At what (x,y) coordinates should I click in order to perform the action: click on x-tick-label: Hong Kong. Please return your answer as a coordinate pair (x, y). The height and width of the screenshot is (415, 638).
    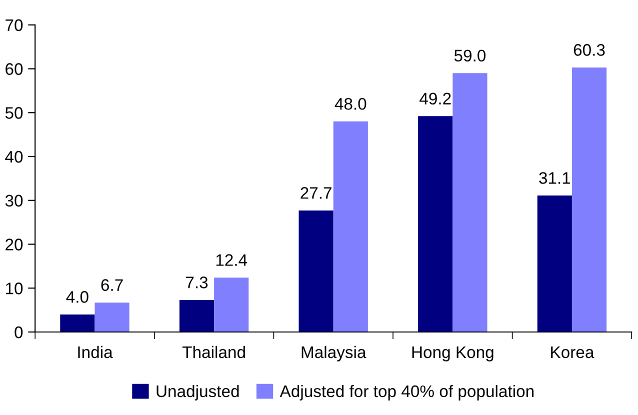
    Looking at the image, I should click on (453, 354).